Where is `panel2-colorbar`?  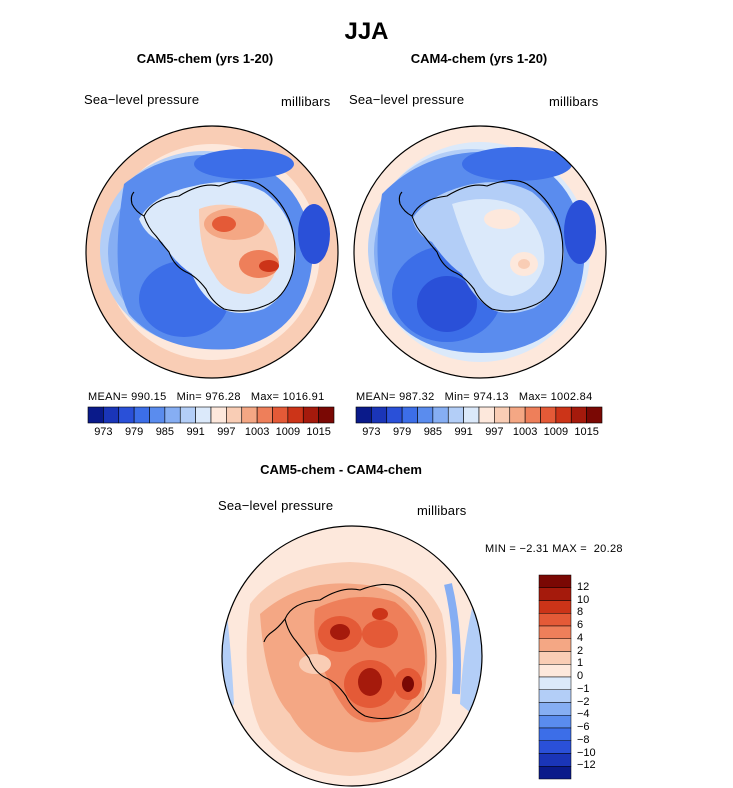 panel2-colorbar is located at coordinates (479, 415).